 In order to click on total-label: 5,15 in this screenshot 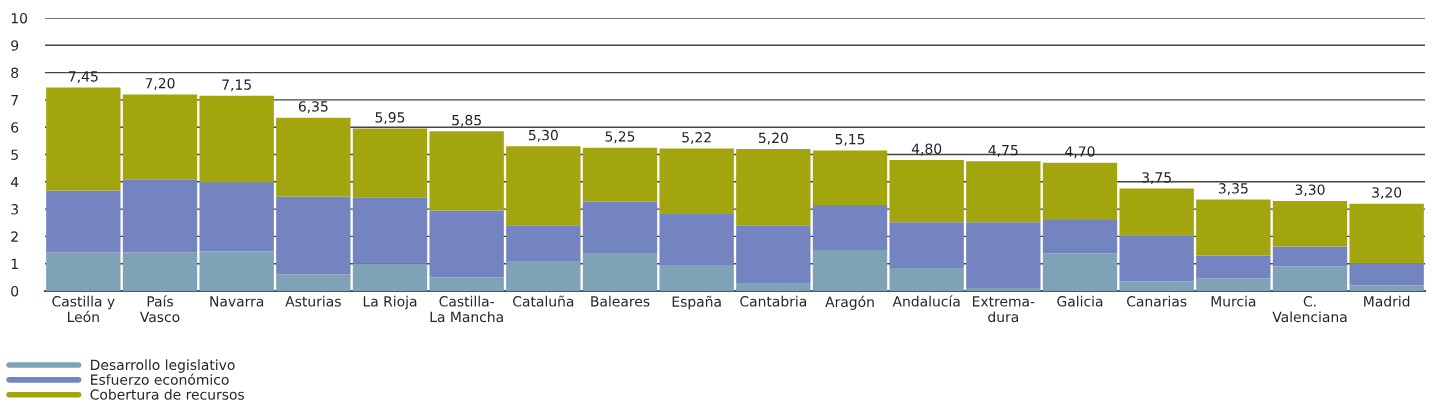, I will do `click(850, 140)`.